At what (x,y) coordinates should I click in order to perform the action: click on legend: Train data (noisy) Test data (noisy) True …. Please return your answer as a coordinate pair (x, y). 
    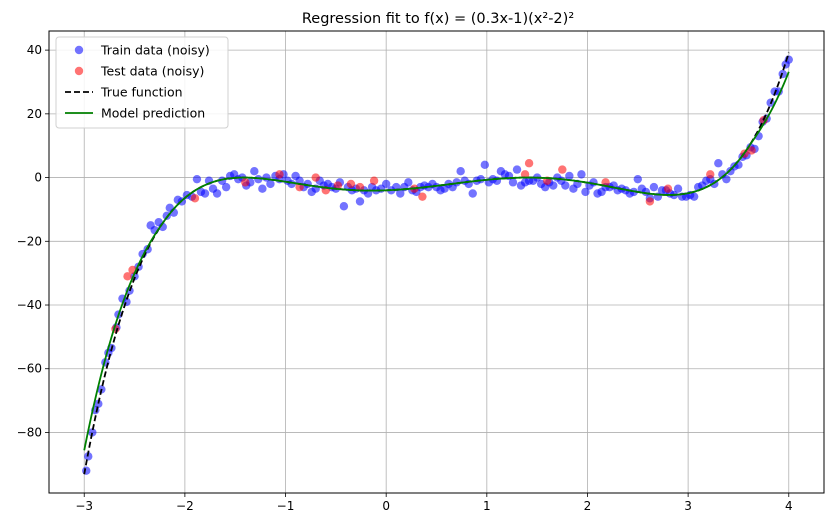
    Looking at the image, I should click on (142, 82).